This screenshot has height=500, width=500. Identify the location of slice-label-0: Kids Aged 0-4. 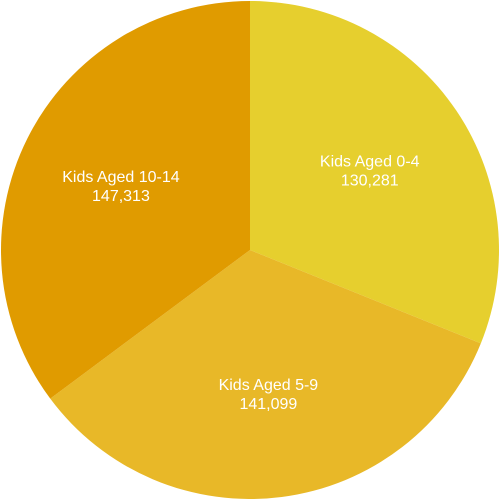
(370, 161).